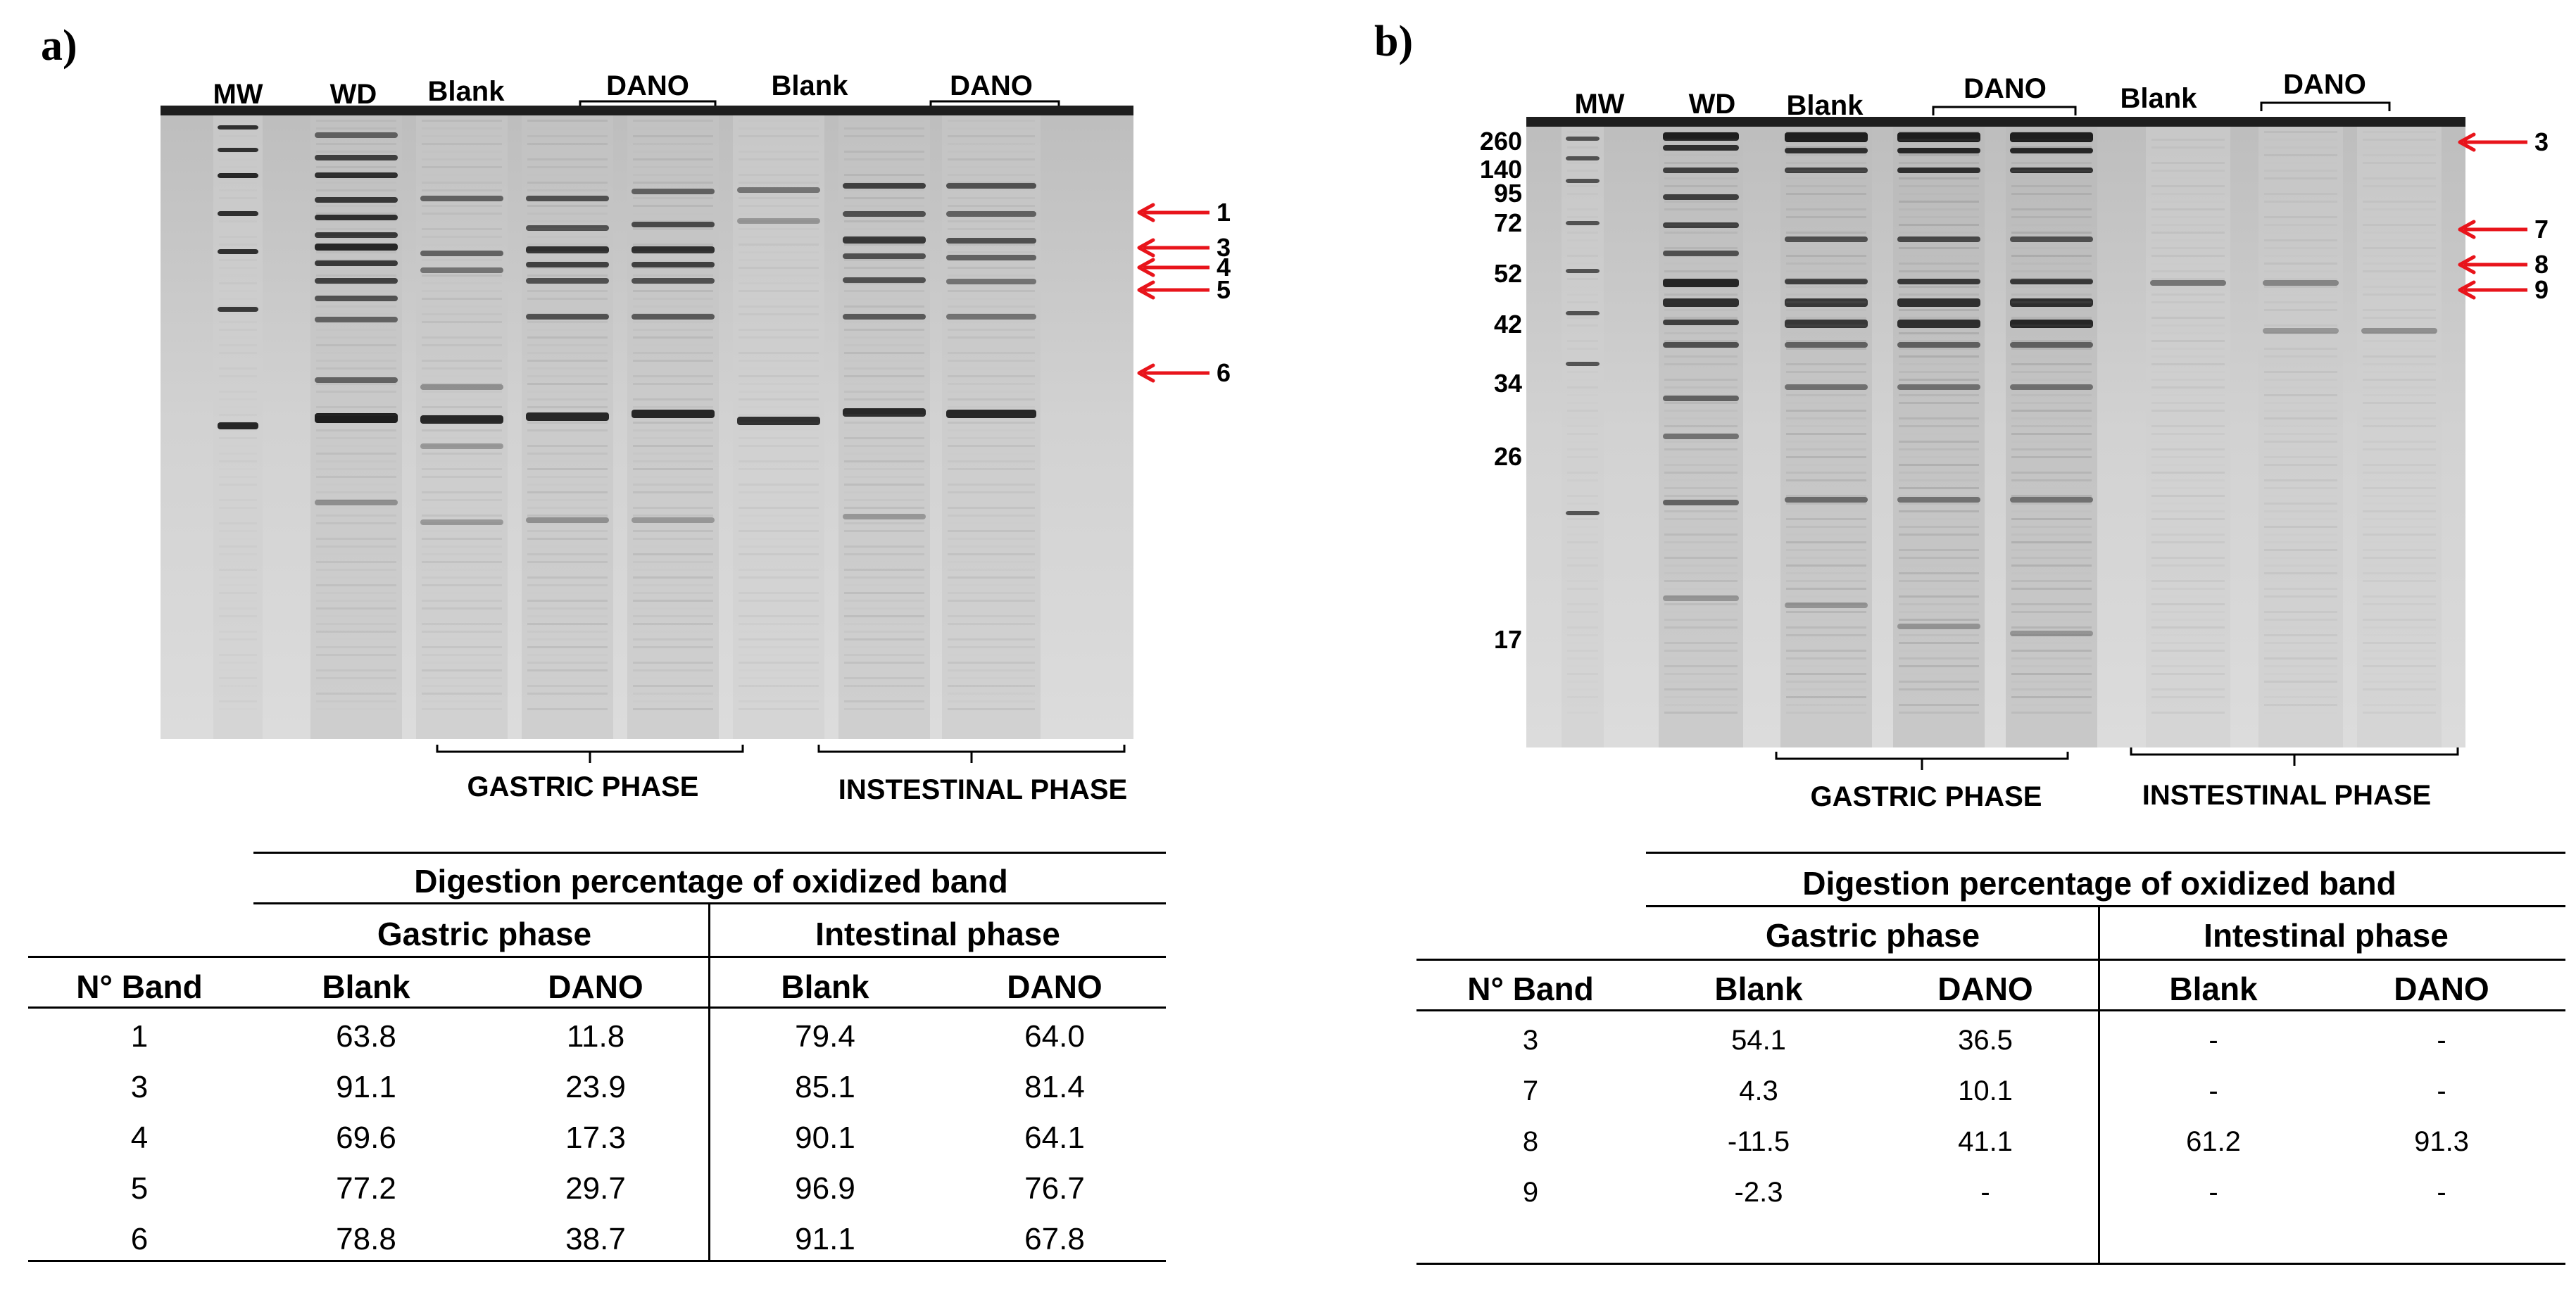  I want to click on digestion-value-cell: 79.4, so click(825, 1036).